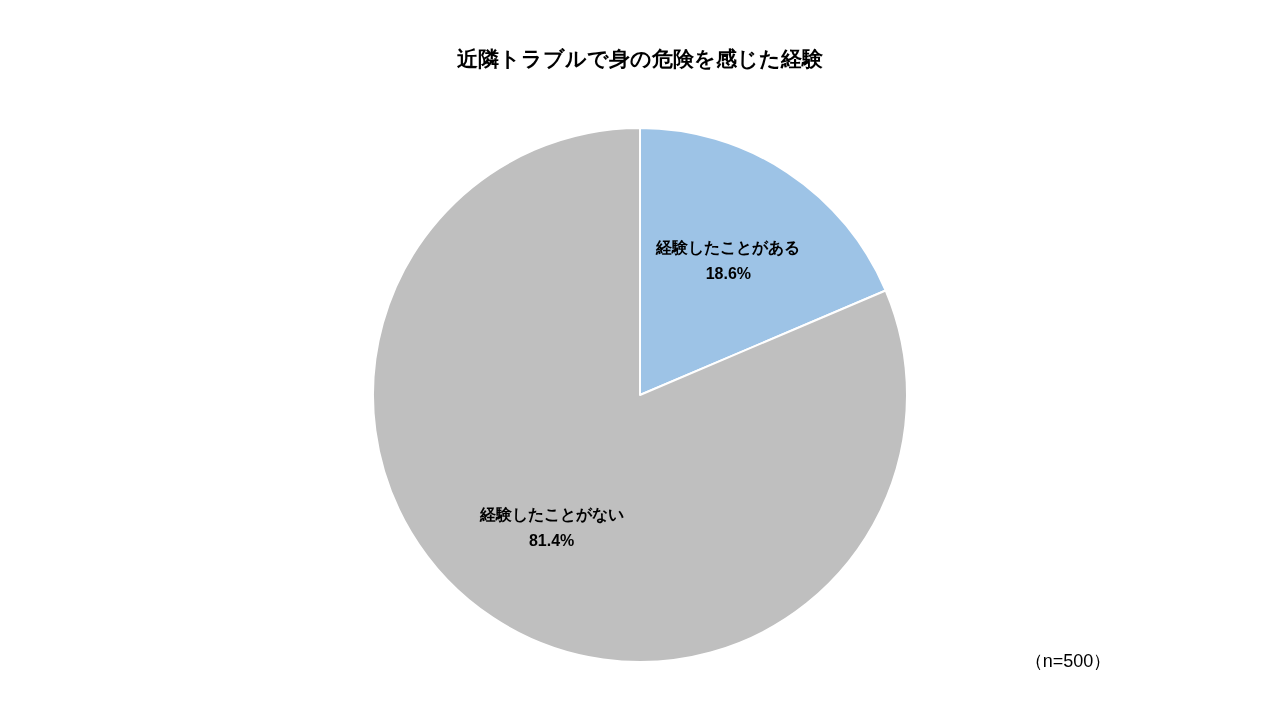  What do you see at coordinates (1068, 660) in the screenshot?
I see `text: （n=500）` at bounding box center [1068, 660].